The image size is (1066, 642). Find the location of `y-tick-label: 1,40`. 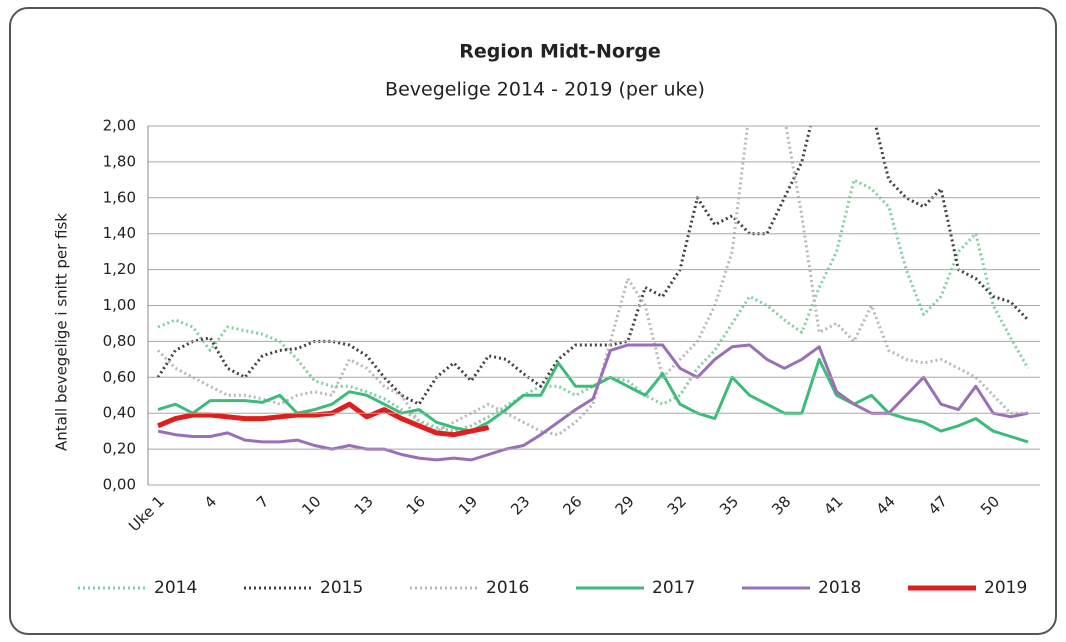

y-tick-label: 1,40 is located at coordinates (119, 233).